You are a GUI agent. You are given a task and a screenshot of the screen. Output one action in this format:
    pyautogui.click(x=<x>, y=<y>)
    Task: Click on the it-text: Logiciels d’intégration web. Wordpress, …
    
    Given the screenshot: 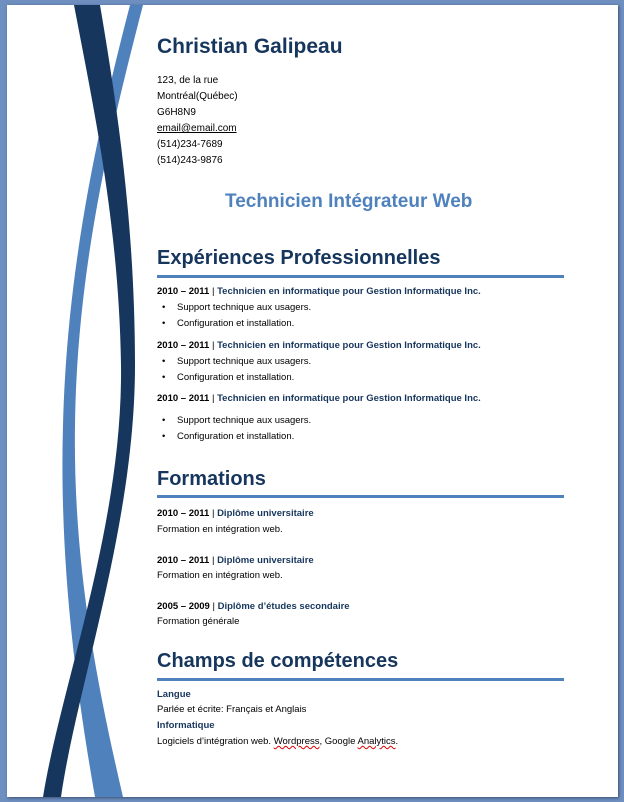 What is the action you would take?
    pyautogui.click(x=278, y=741)
    